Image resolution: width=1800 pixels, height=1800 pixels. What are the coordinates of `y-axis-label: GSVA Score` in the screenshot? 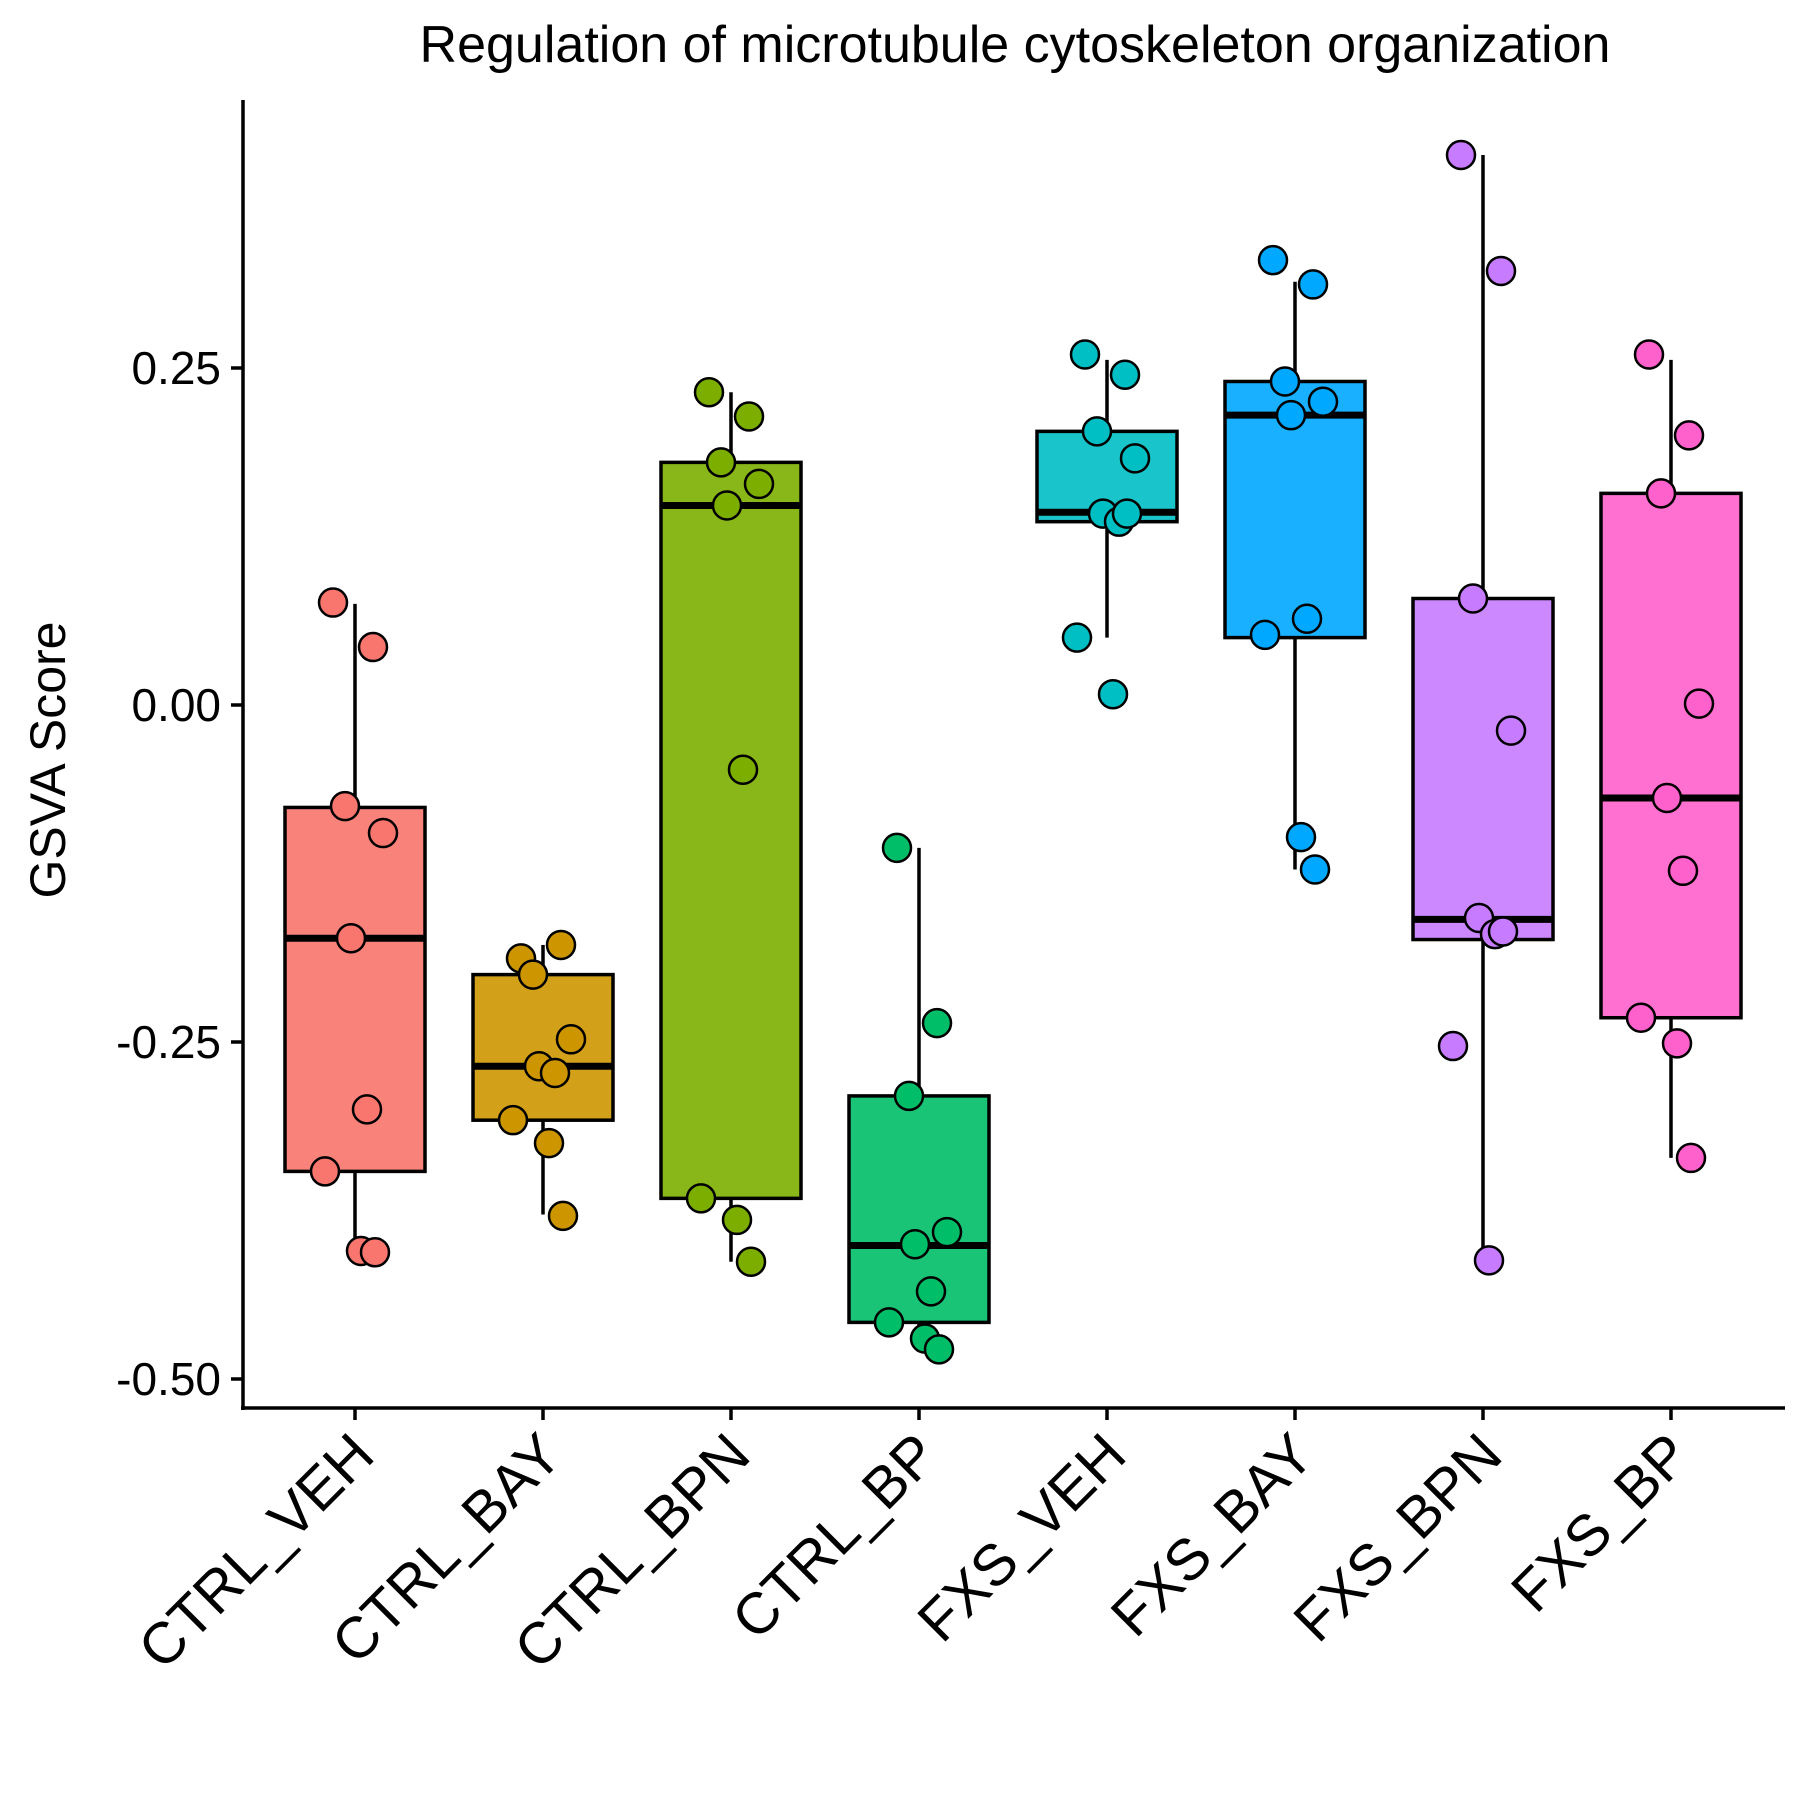 It's located at (48, 760).